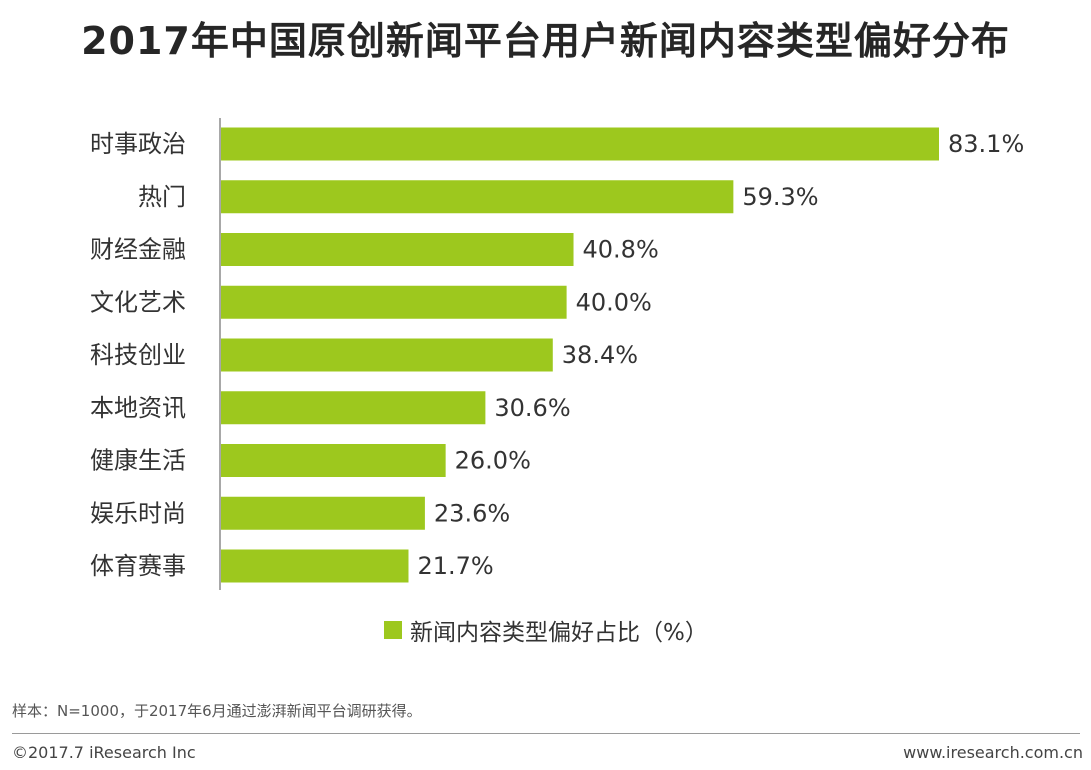 The image size is (1091, 770). I want to click on value-label: 59.3%, so click(780, 197).